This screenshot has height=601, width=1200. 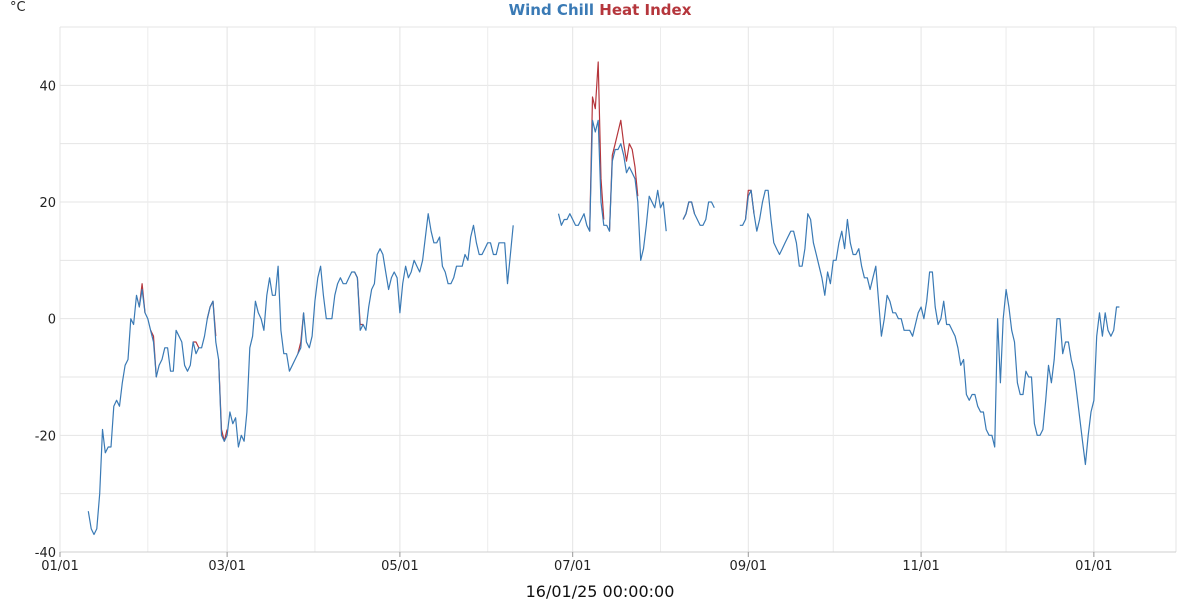 What do you see at coordinates (645, 10) in the screenshot?
I see `title-heat-index: Heat Index` at bounding box center [645, 10].